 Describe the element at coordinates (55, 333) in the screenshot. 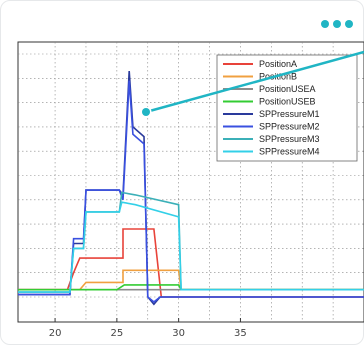

I see `x-tick-label: 20` at that location.